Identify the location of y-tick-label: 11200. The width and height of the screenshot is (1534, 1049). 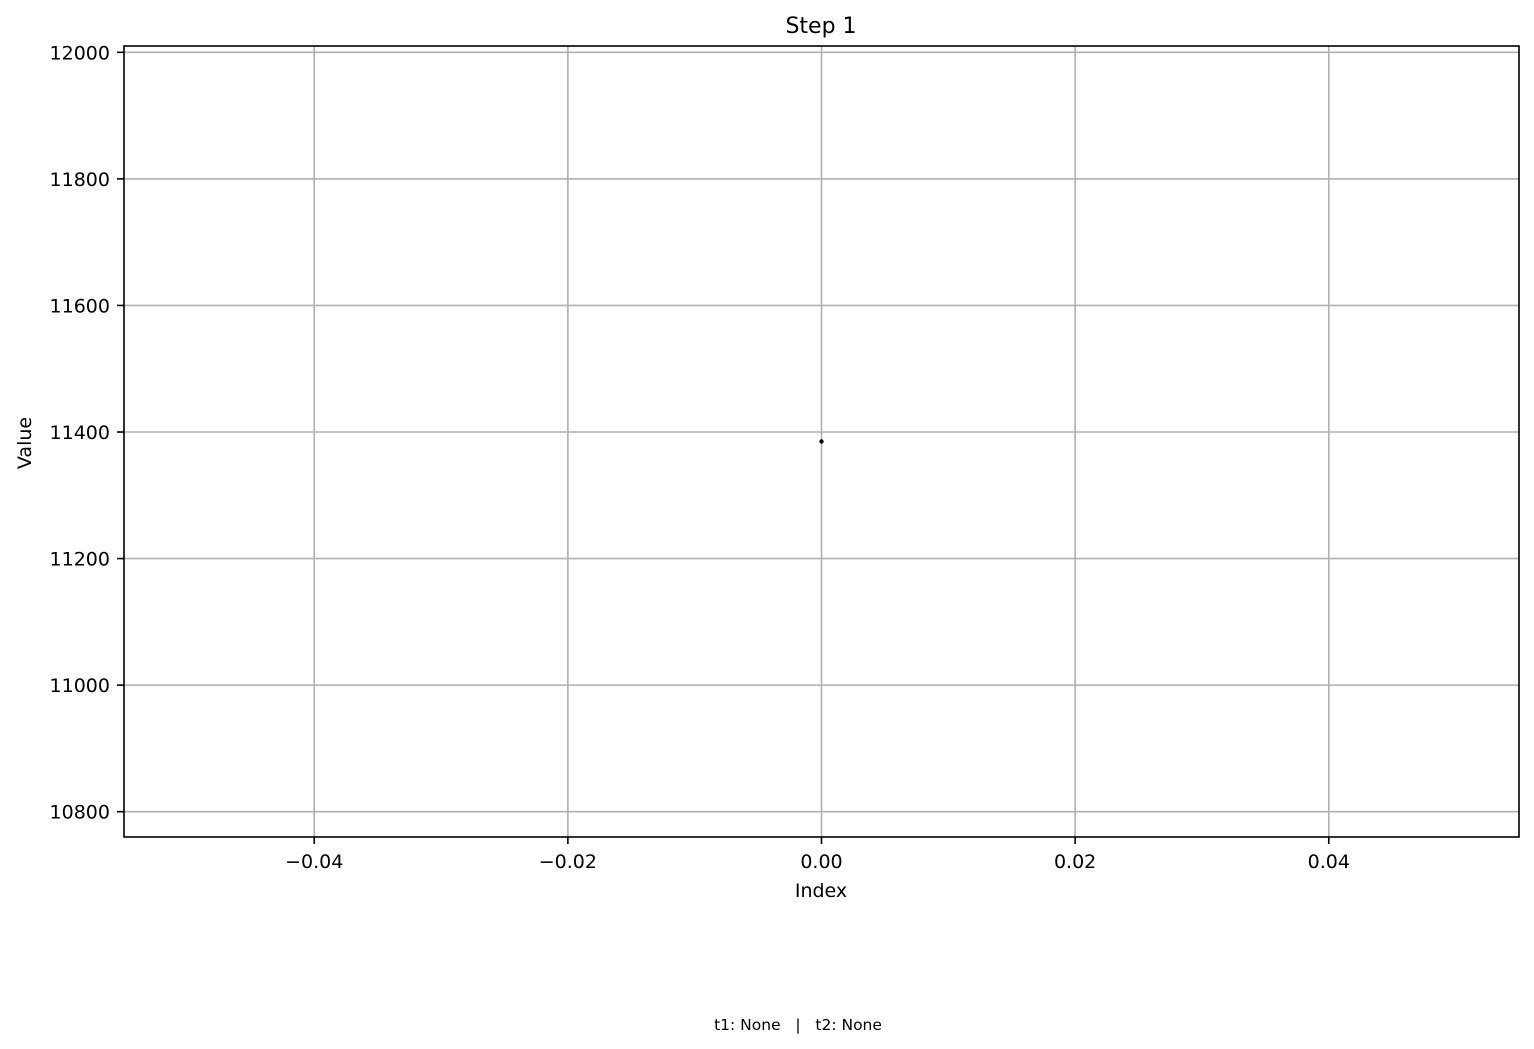
(80, 560).